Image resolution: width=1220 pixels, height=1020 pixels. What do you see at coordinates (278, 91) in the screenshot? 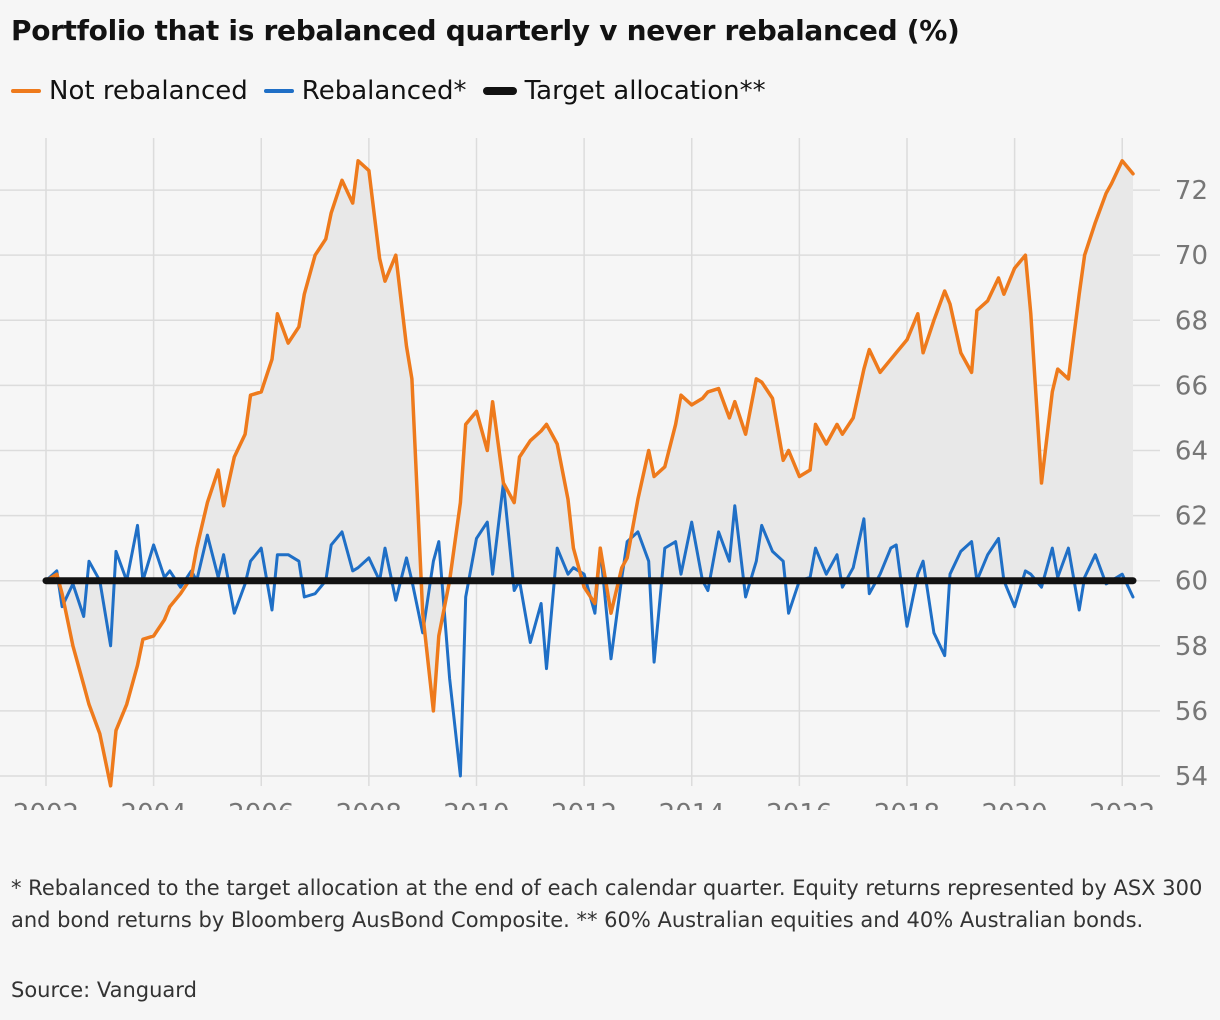
I see `legend-swatch-rebalanced` at bounding box center [278, 91].